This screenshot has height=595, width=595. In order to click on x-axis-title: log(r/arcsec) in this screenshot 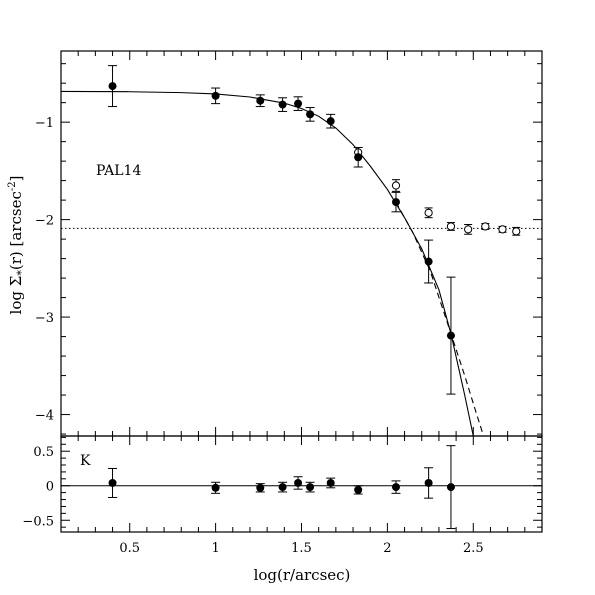, I will do `click(302, 575)`.